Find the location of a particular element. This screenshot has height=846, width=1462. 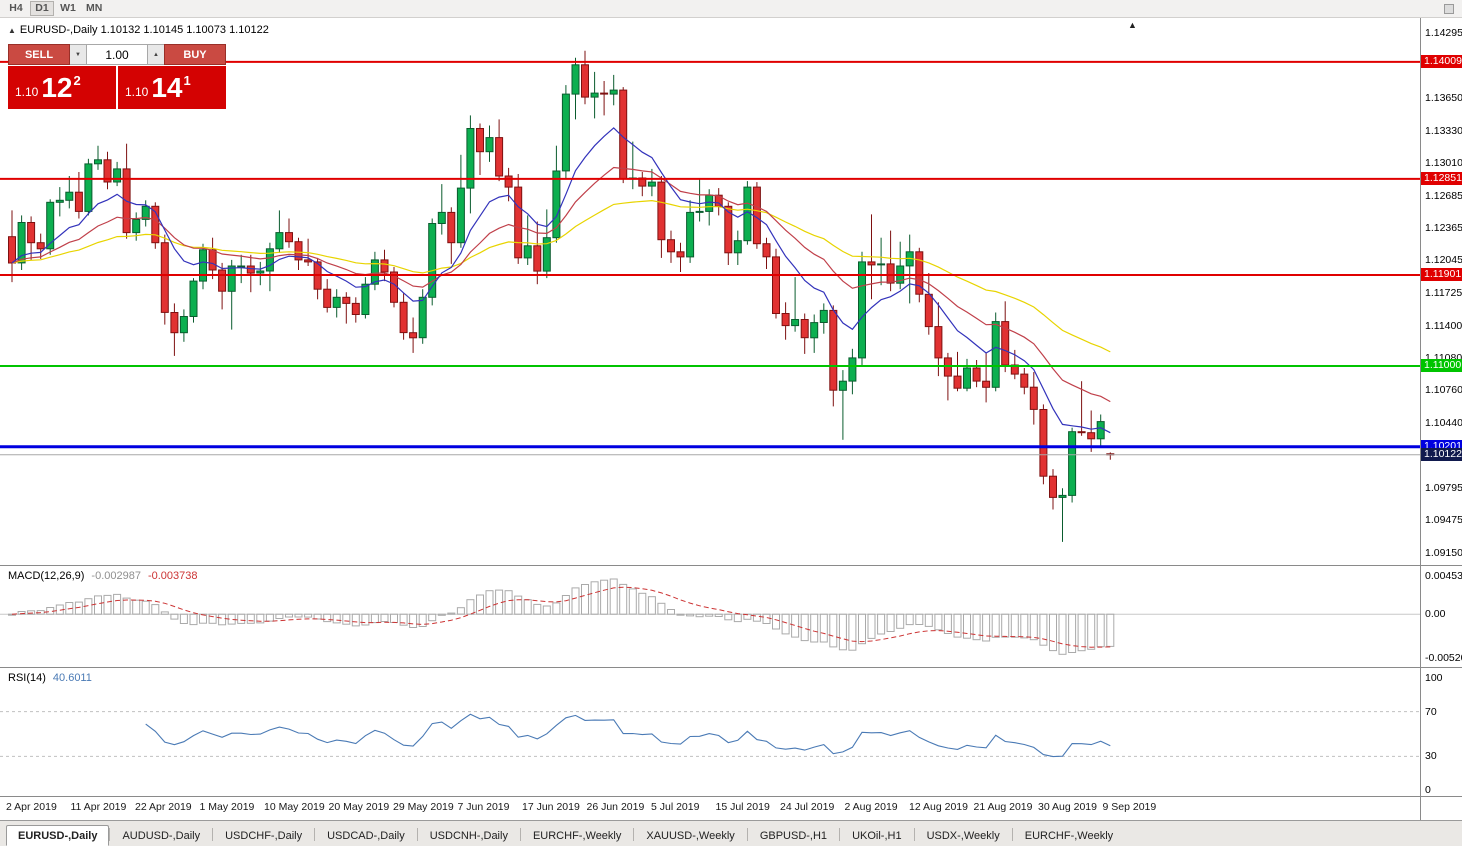

price-axis-tick: 1.12685 is located at coordinates (1443, 195).